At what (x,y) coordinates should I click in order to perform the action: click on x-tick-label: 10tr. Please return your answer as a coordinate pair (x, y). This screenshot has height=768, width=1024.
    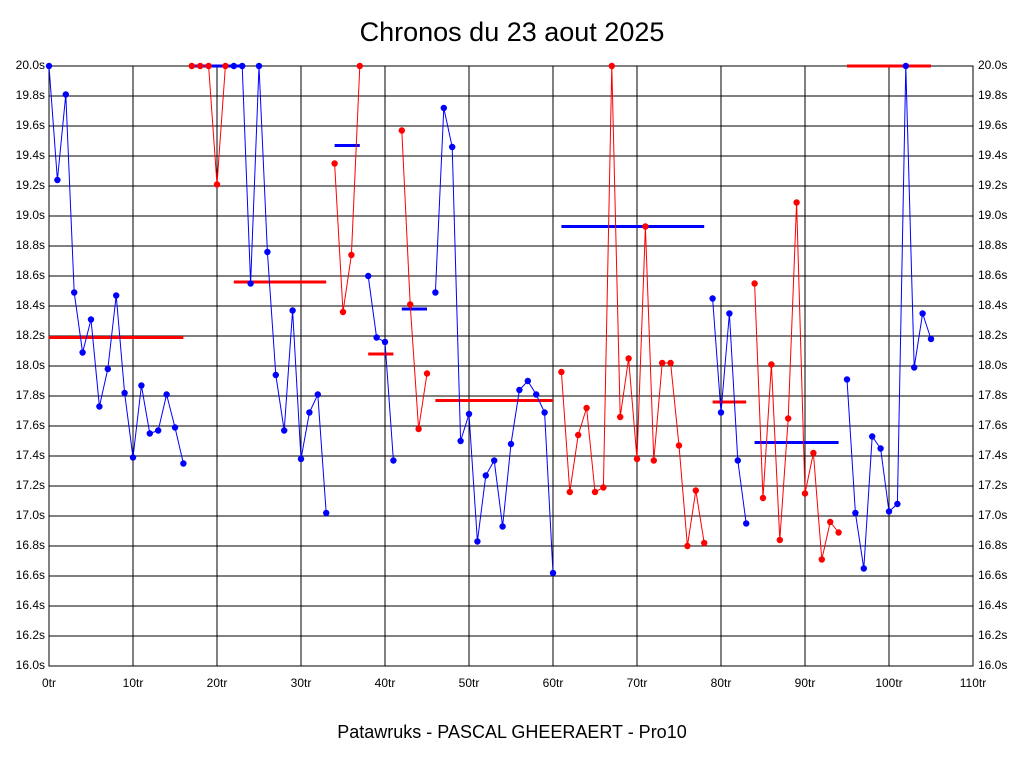
    Looking at the image, I should click on (133, 683).